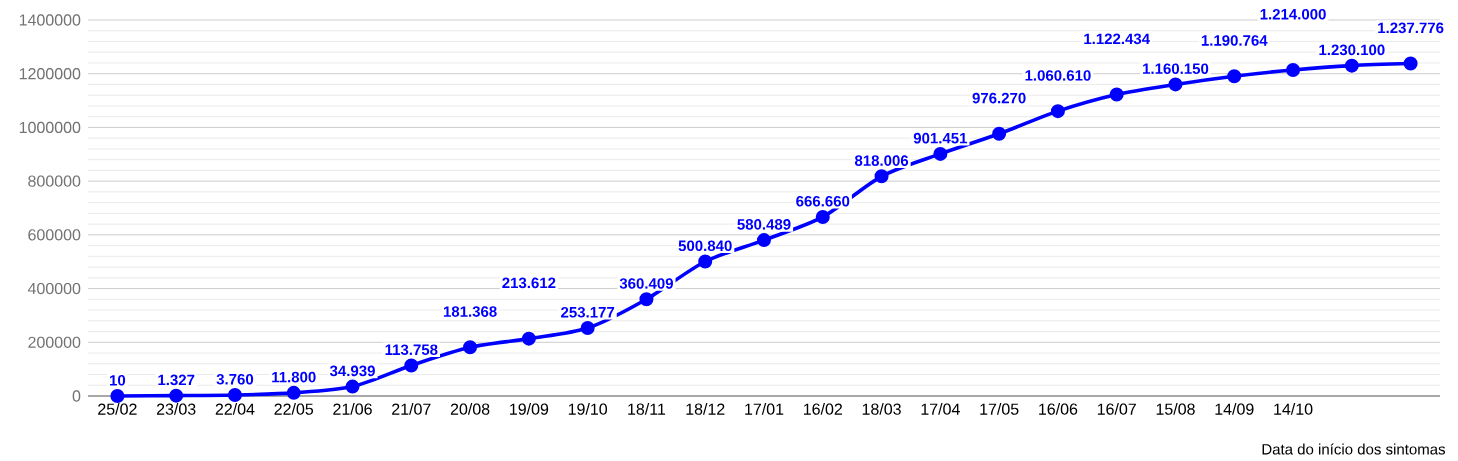 This screenshot has height=461, width=1458. Describe the element at coordinates (54, 181) in the screenshot. I see `y-tick-label: 800000` at that location.